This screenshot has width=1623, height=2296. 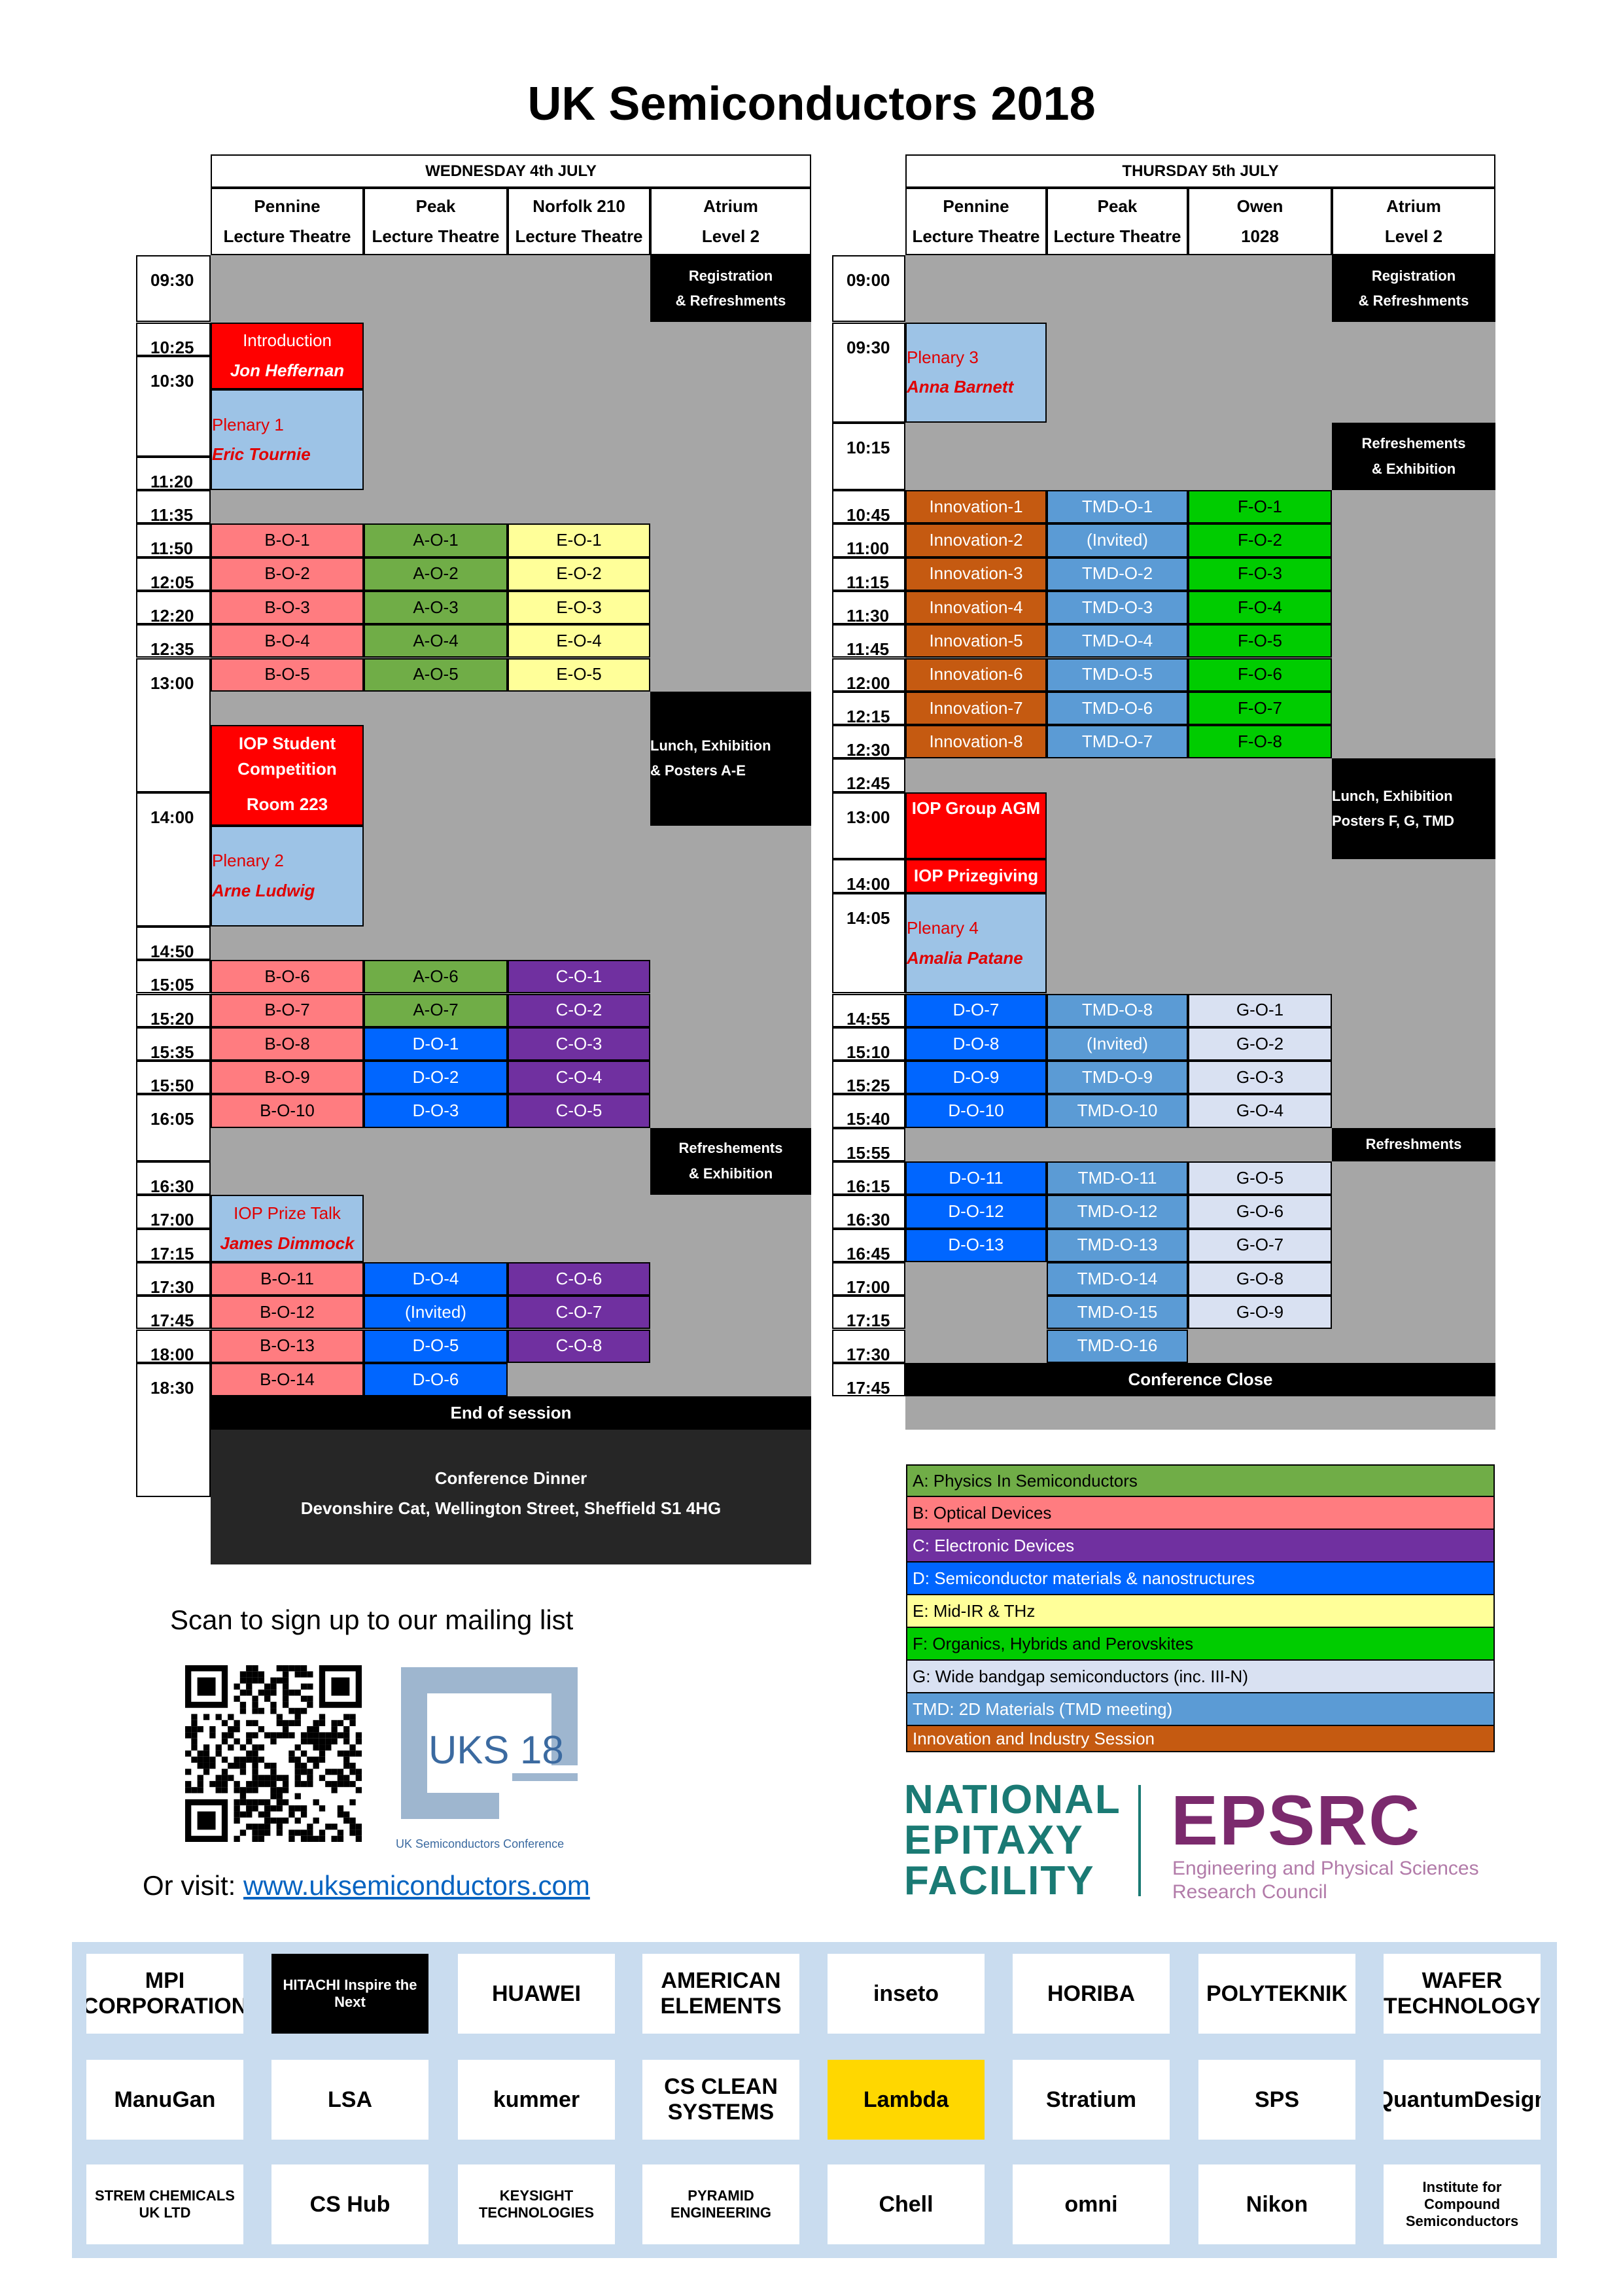 What do you see at coordinates (288, 1078) in the screenshot?
I see `wed-session: B-O-9` at bounding box center [288, 1078].